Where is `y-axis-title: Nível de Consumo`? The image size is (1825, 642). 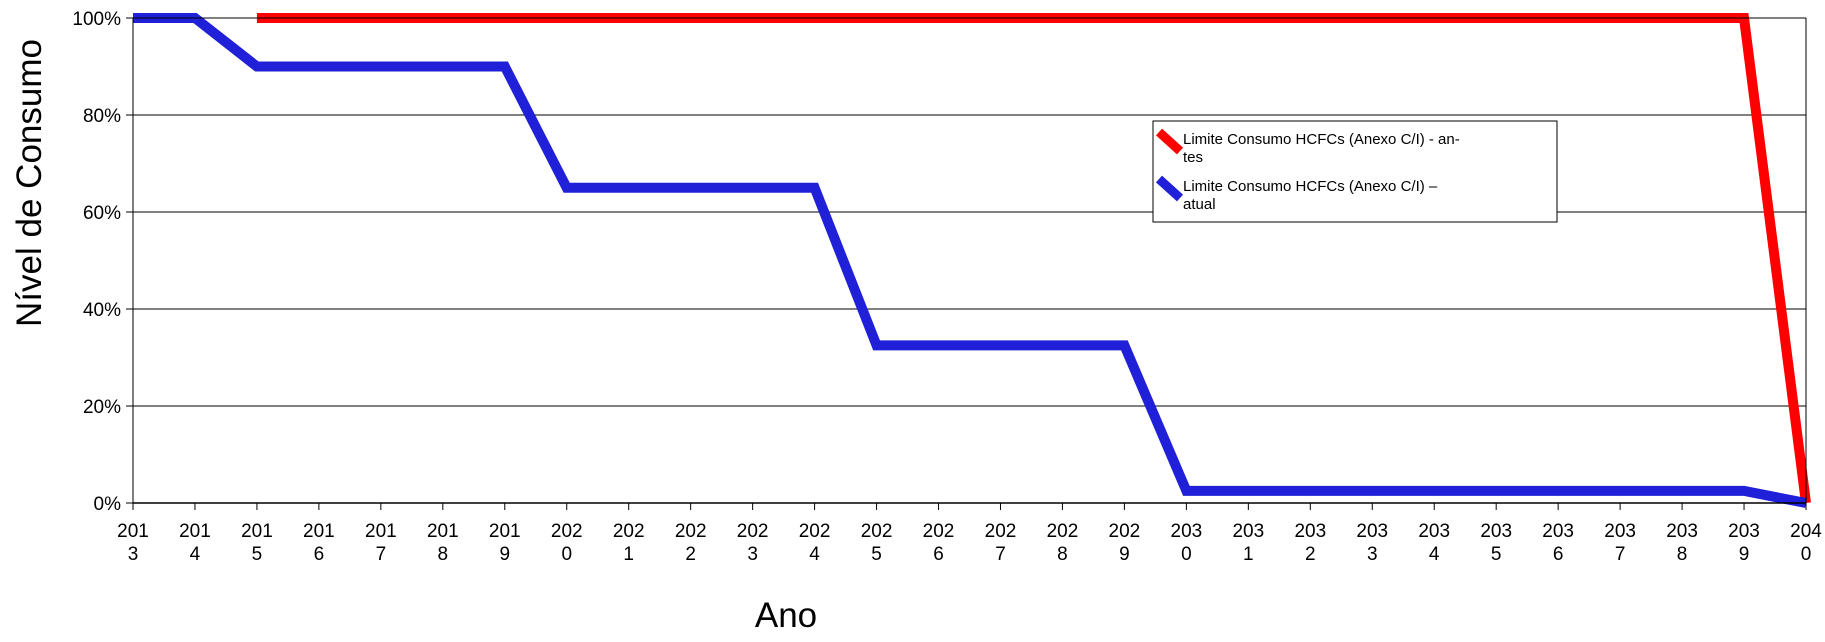 y-axis-title: Nível de Consumo is located at coordinates (29, 183).